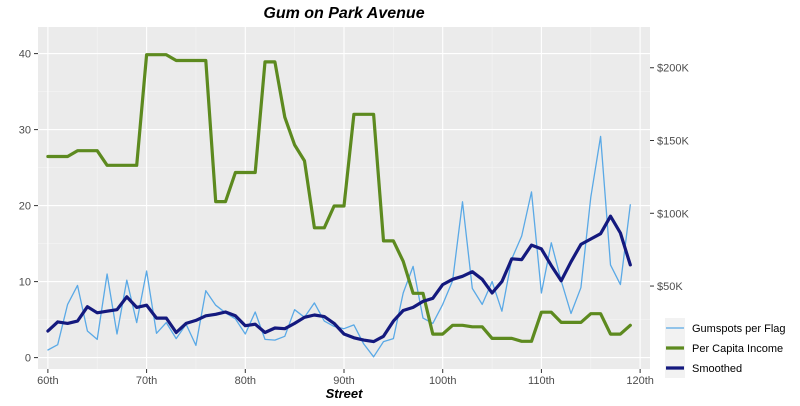  What do you see at coordinates (443, 381) in the screenshot?
I see `x-axis-tick-label: 100th` at bounding box center [443, 381].